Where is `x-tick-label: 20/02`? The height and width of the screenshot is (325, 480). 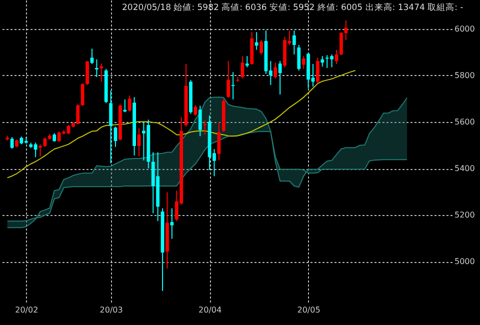 x-tick-label: 20/02 is located at coordinates (26, 310).